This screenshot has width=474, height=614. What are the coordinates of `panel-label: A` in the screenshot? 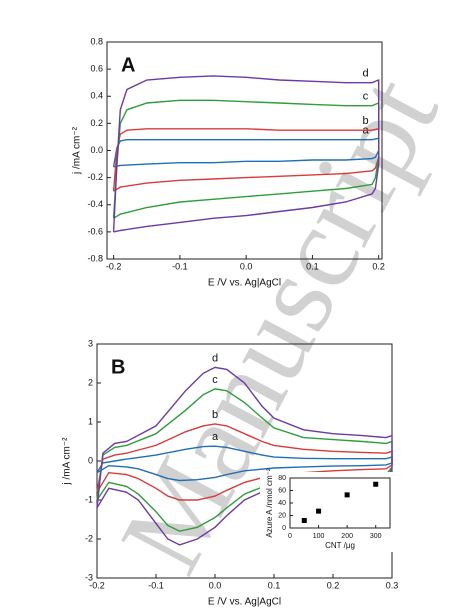 It's located at (128, 65).